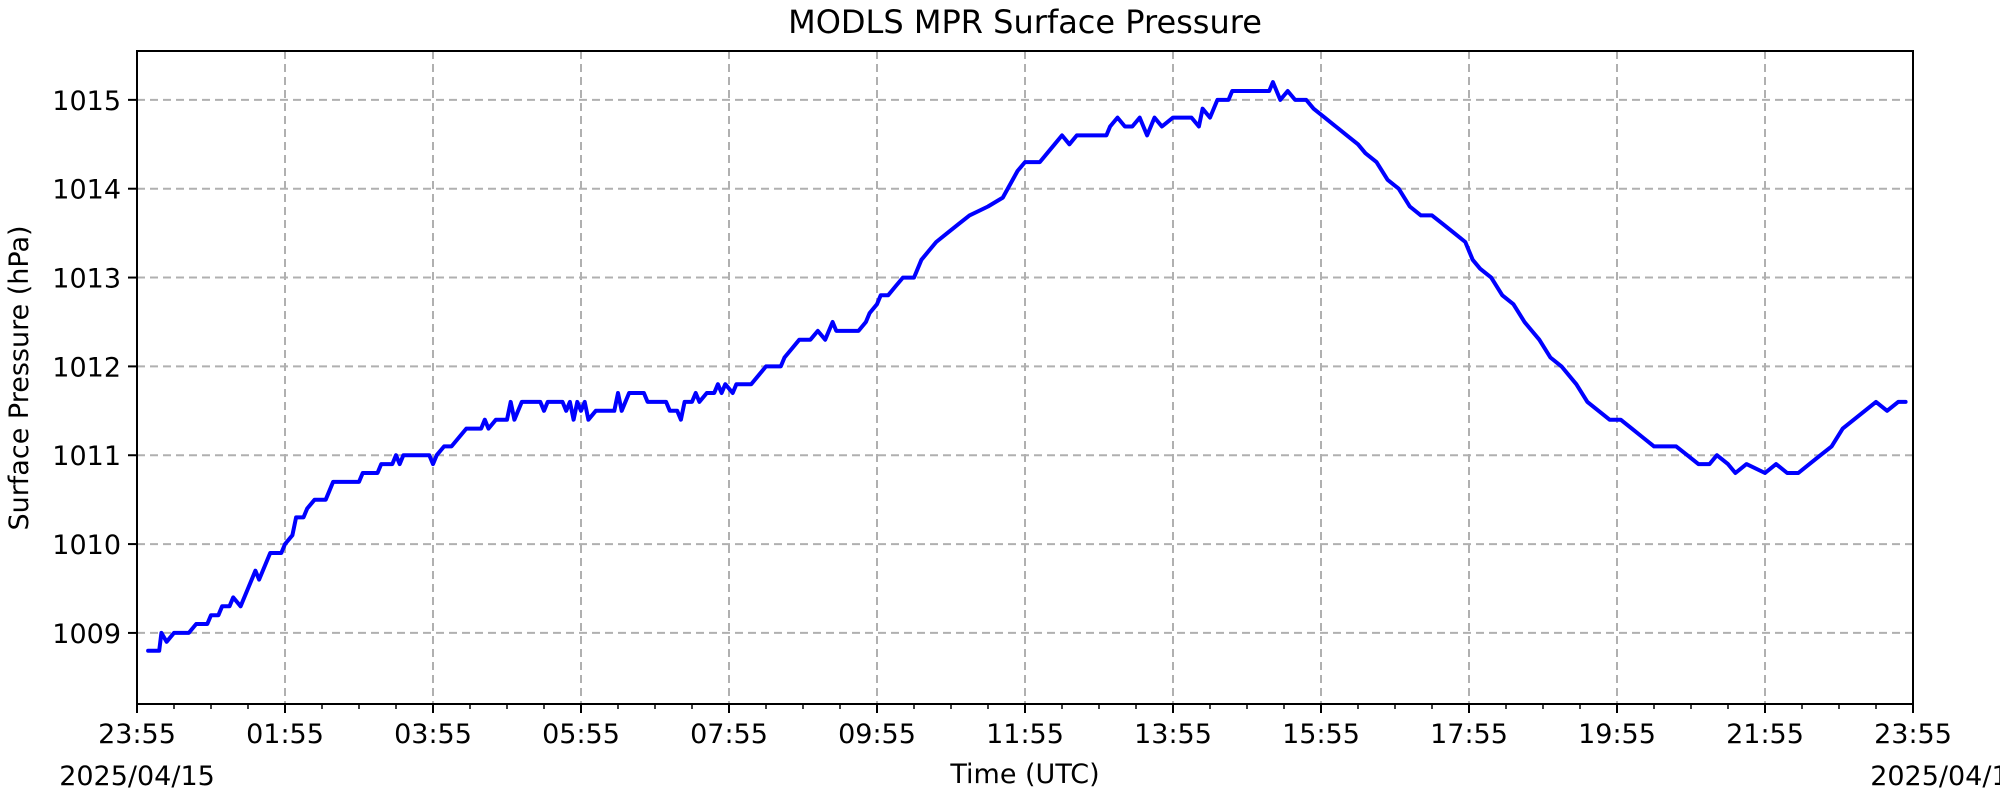 This screenshot has height=800, width=2000. Describe the element at coordinates (1321, 734) in the screenshot. I see `x-tick-label: 15:55` at that location.